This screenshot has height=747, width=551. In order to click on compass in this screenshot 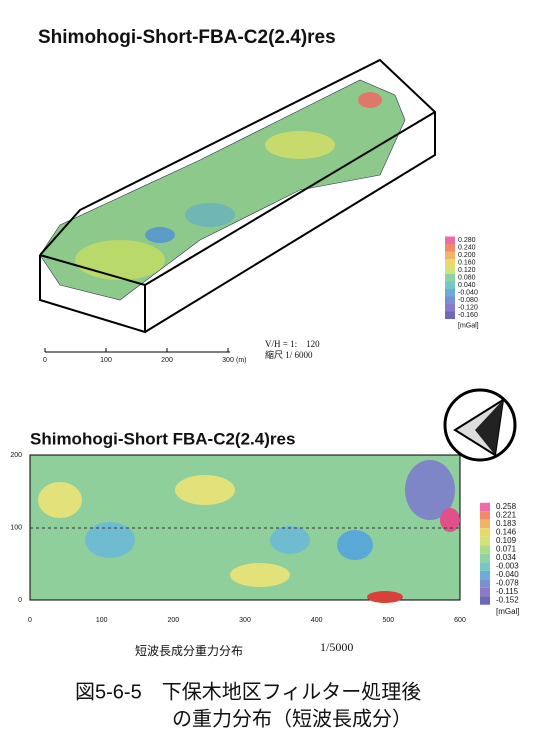, I will do `click(480, 425)`.